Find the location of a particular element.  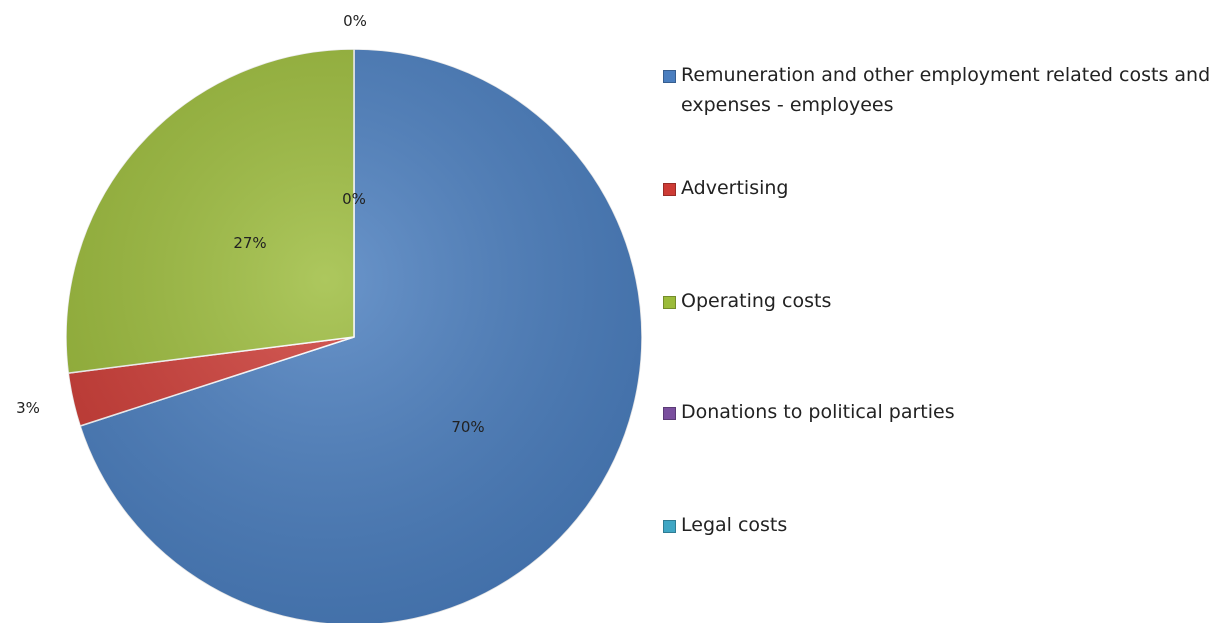

data-label-operating-costs: 27% is located at coordinates (249, 243).